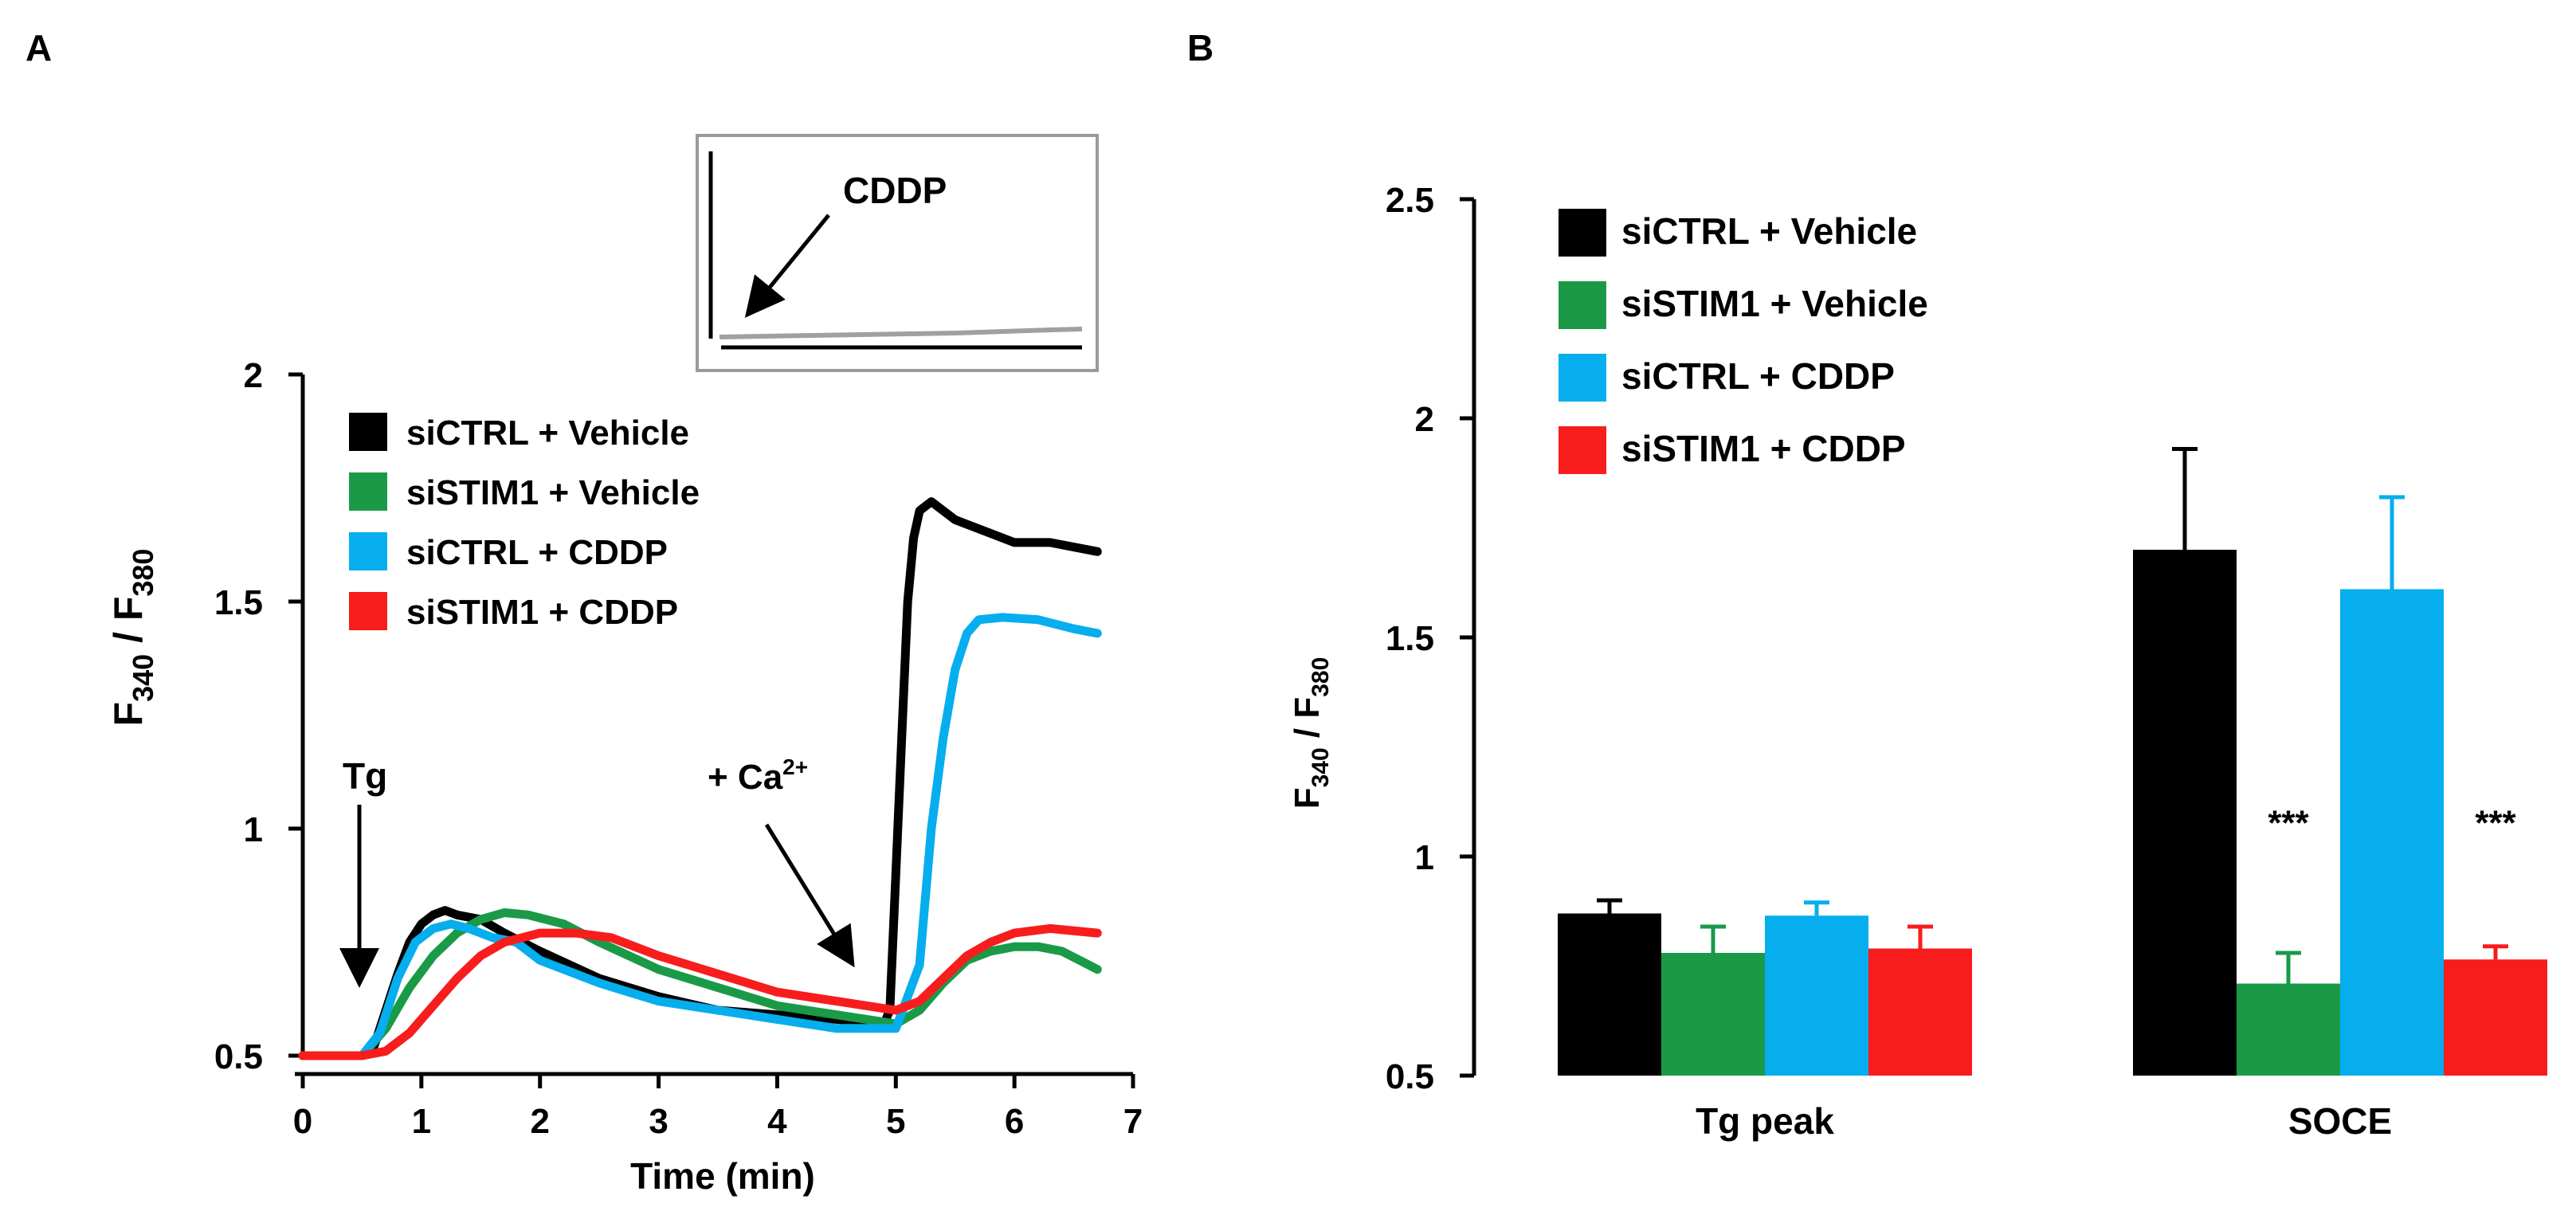 Image resolution: width=2576 pixels, height=1223 pixels. Describe the element at coordinates (758, 776) in the screenshot. I see `a-annotation-ca: + Ca2+` at that location.